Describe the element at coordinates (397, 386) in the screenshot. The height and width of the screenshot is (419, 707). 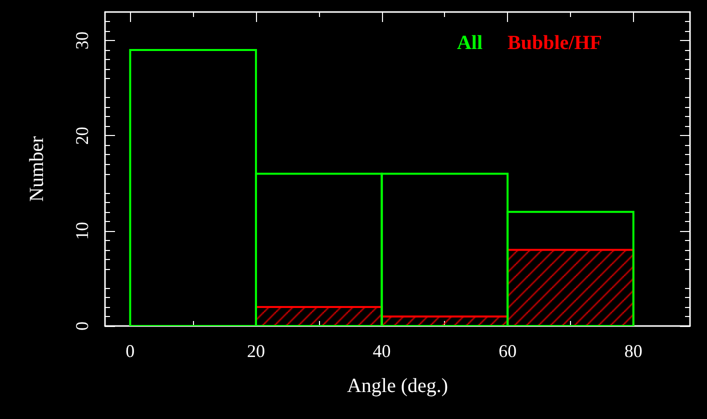
I see `x-axis-title: Angle (deg.)` at that location.